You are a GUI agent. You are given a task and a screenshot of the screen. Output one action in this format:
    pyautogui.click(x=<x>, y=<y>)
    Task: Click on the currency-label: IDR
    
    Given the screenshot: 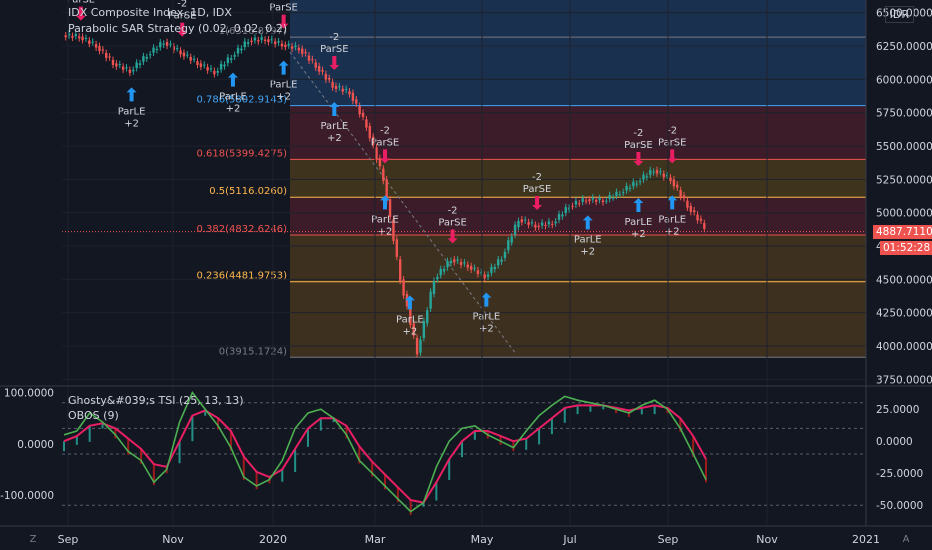 What is the action you would take?
    pyautogui.click(x=899, y=14)
    